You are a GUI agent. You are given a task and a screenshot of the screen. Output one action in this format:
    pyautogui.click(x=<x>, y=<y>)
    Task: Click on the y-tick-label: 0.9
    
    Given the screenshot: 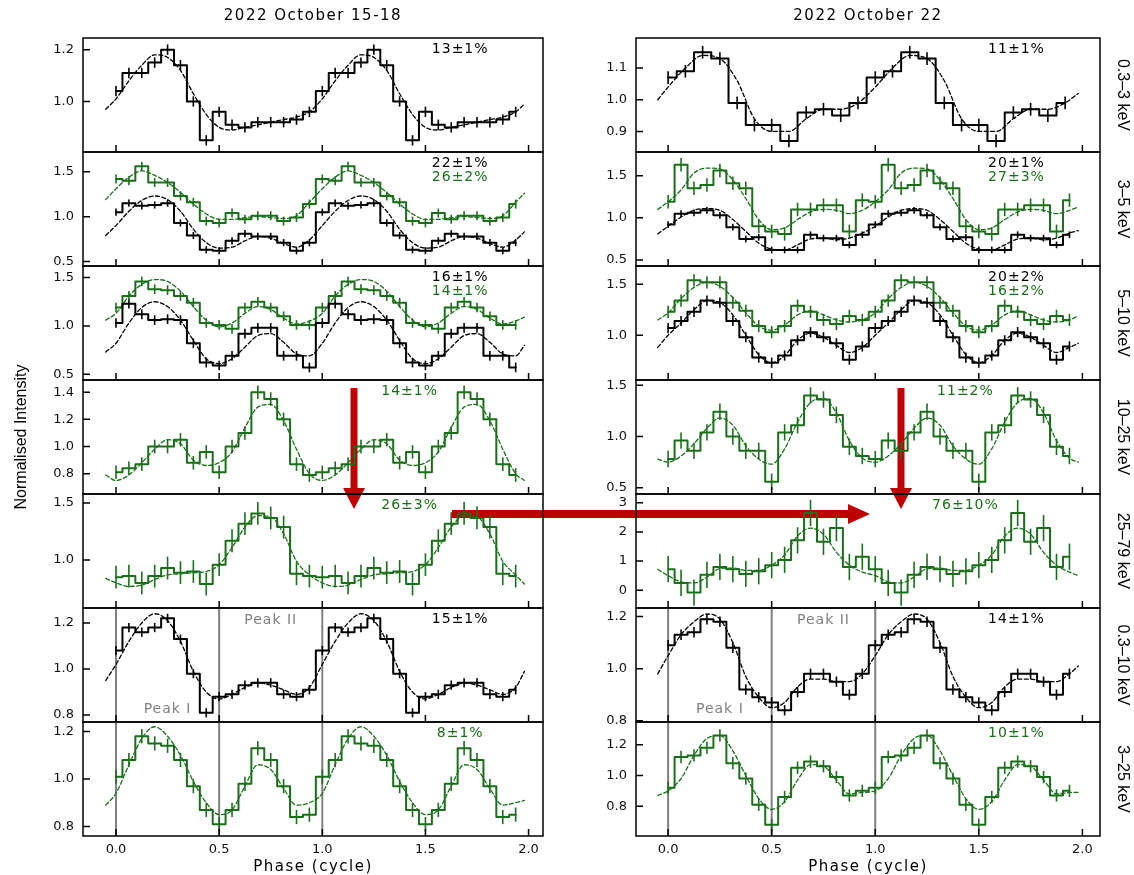 What is the action you would take?
    pyautogui.click(x=616, y=130)
    